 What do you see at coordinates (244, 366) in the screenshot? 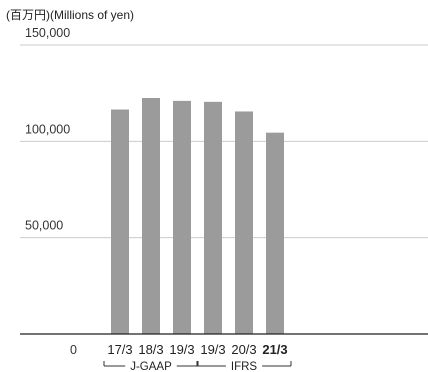
I see `group-label: IFRS` at bounding box center [244, 366].